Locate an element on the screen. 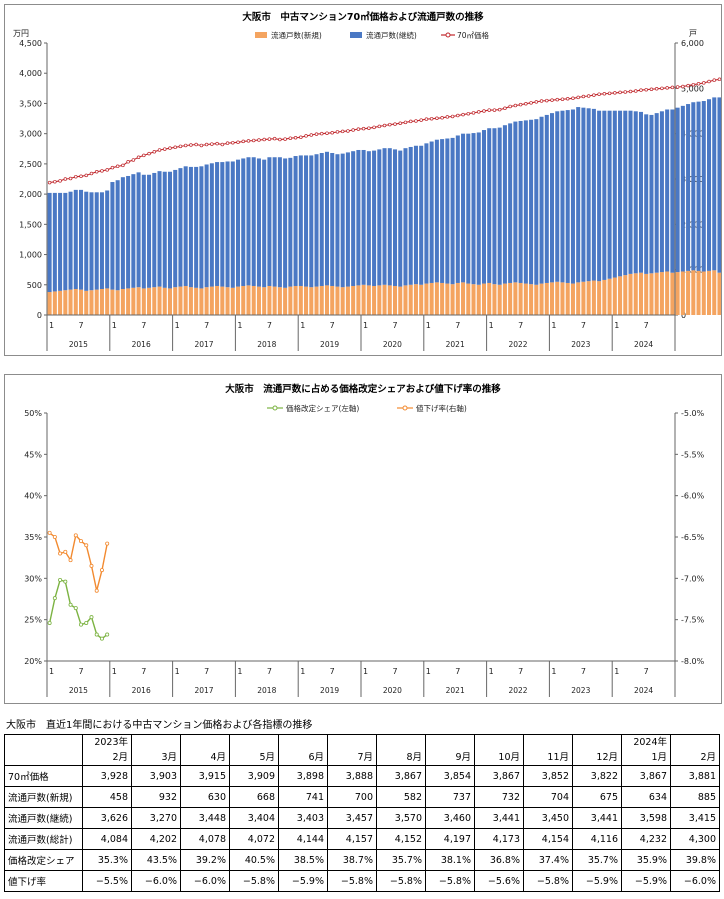 Image resolution: width=724 pixels, height=899 pixels. month-header-cell: 8月 is located at coordinates (401, 758).